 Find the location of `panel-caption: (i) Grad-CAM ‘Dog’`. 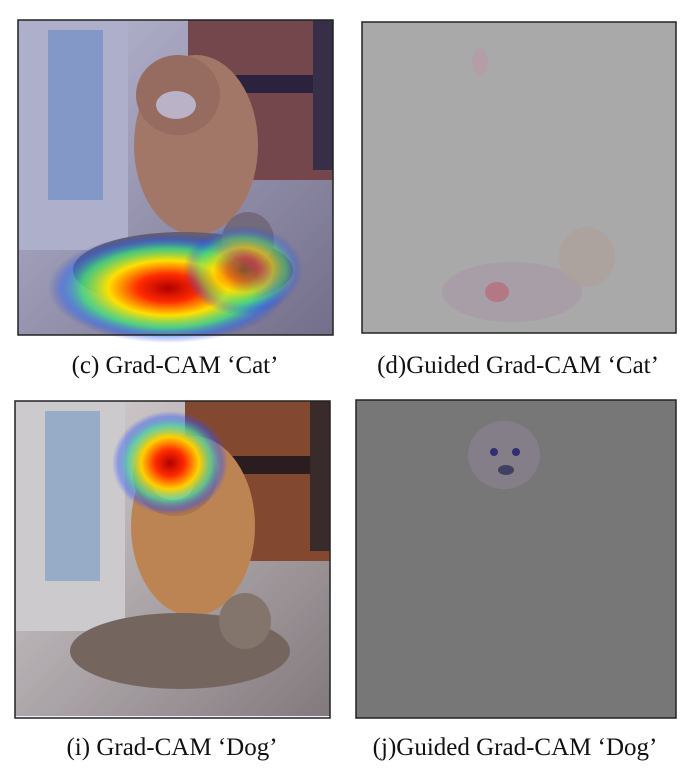

panel-caption: (i) Grad-CAM ‘Dog’ is located at coordinates (171, 747).